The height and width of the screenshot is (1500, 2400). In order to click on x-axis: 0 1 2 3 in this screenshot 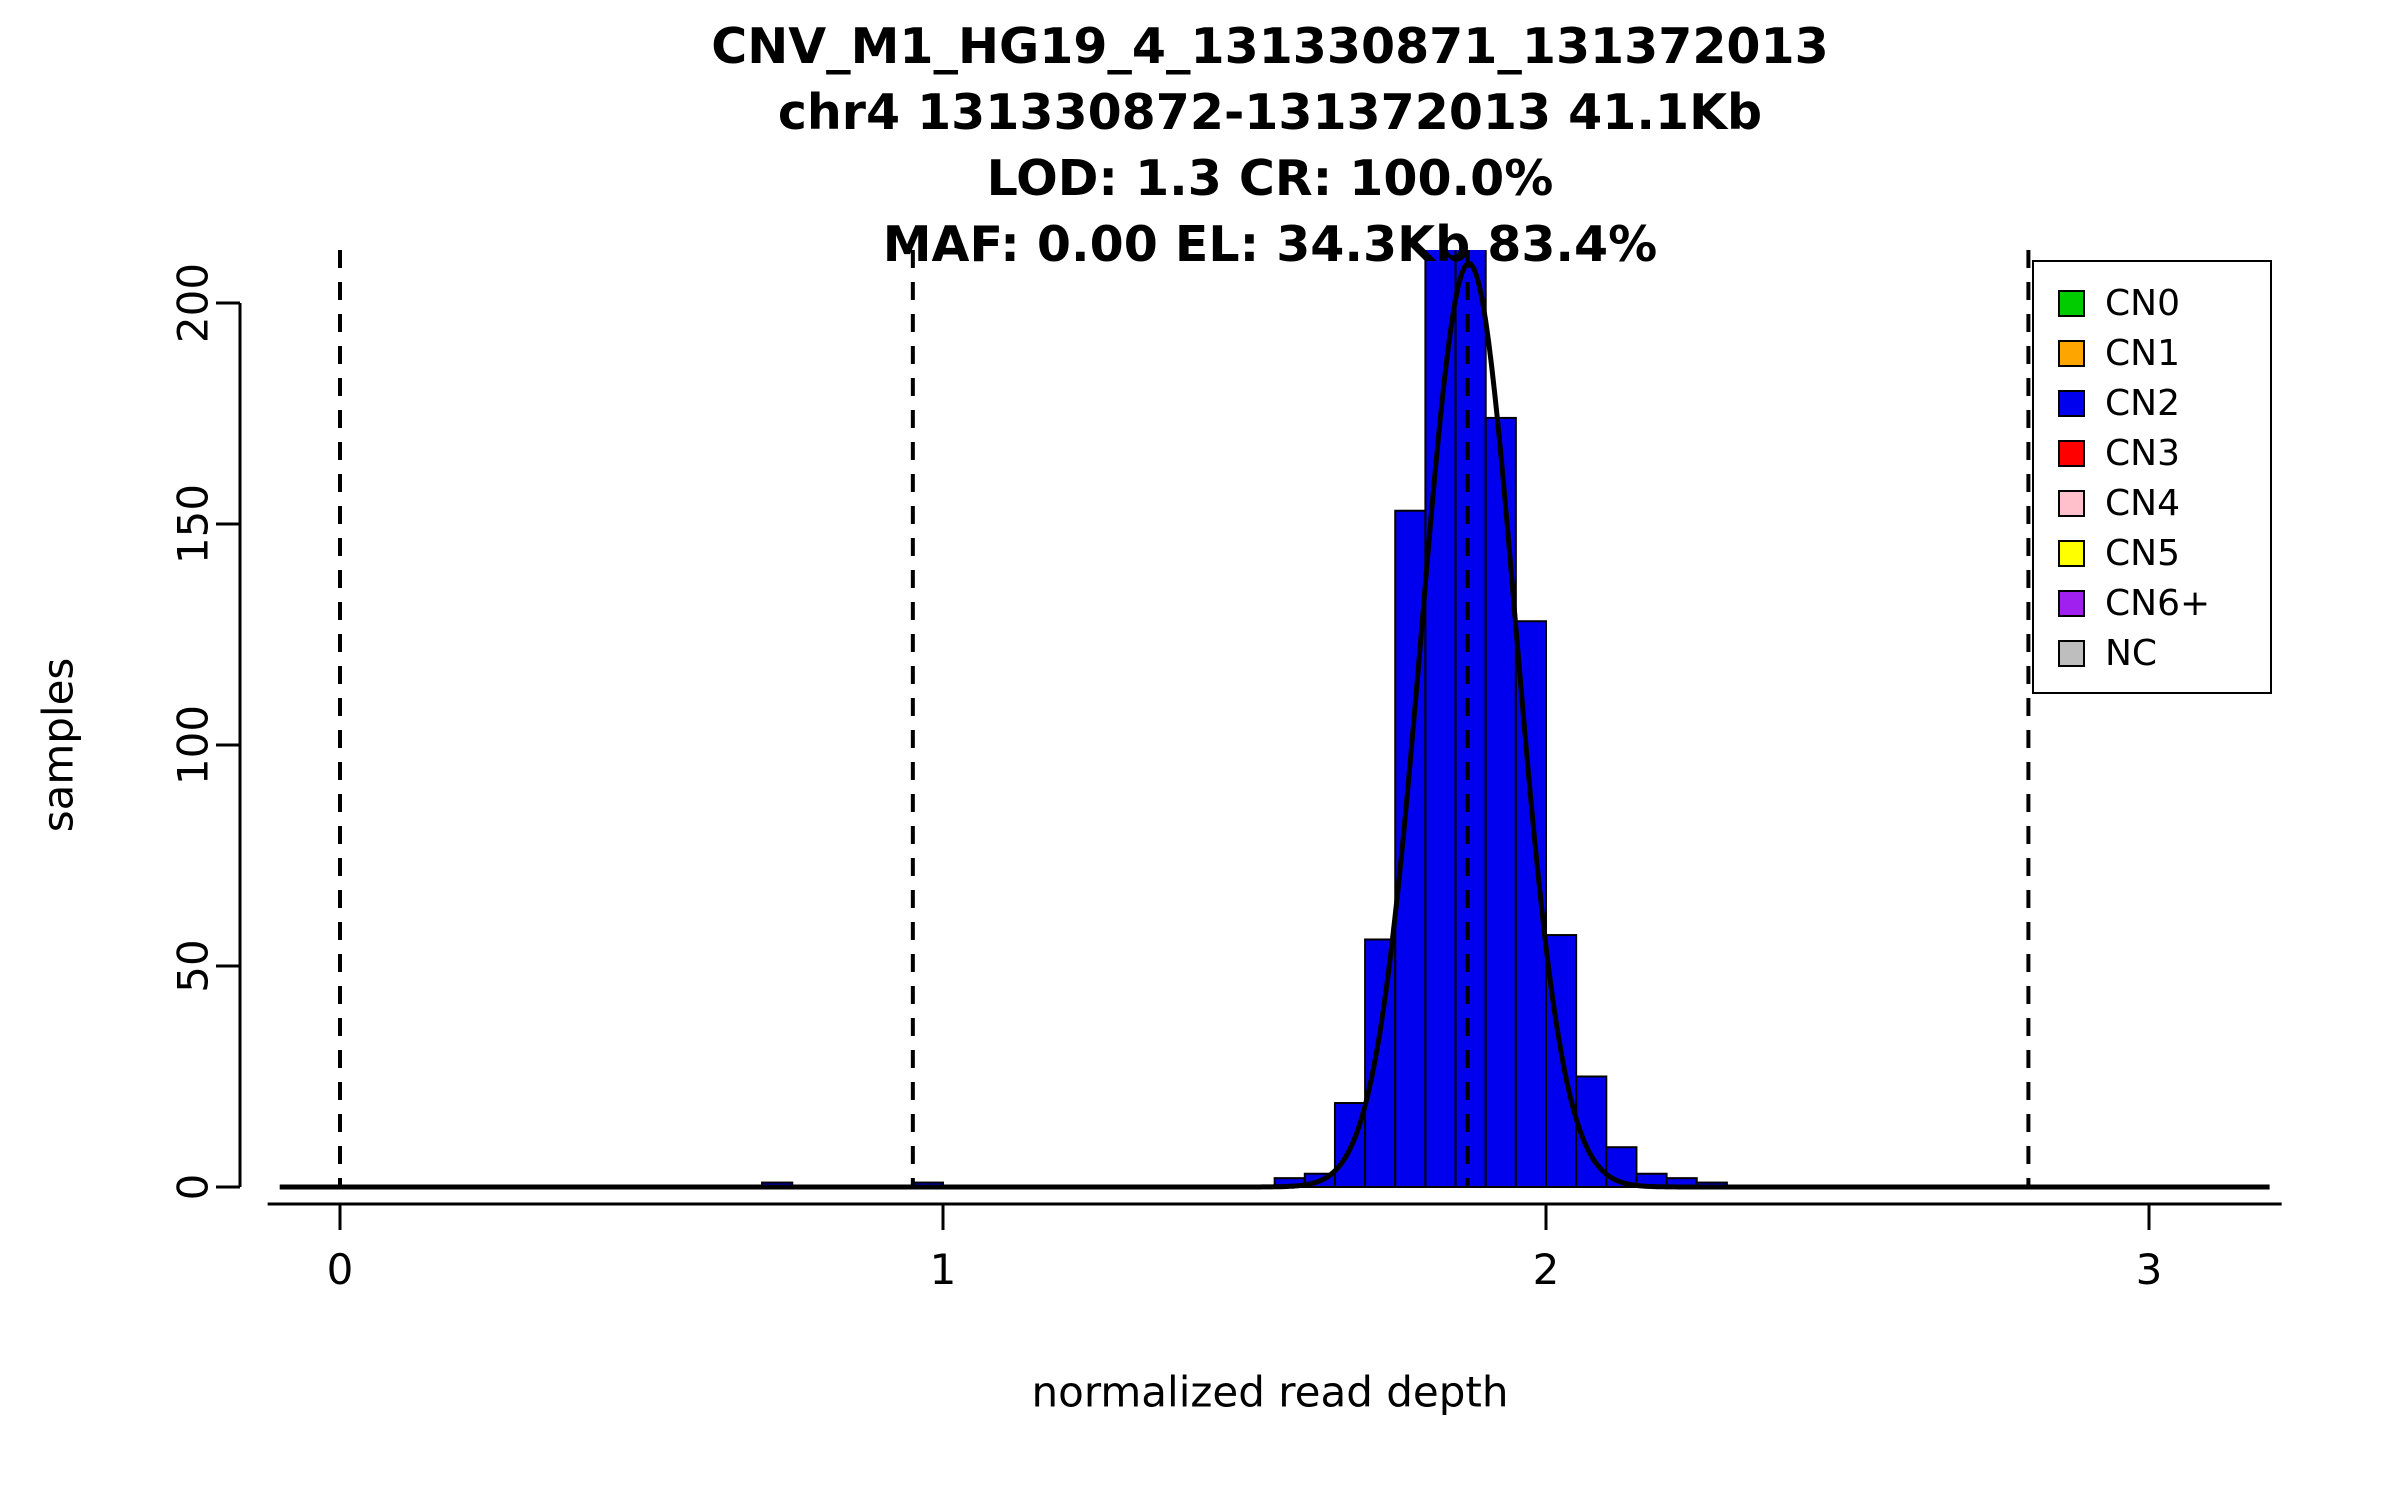, I will do `click(1274, 1248)`.